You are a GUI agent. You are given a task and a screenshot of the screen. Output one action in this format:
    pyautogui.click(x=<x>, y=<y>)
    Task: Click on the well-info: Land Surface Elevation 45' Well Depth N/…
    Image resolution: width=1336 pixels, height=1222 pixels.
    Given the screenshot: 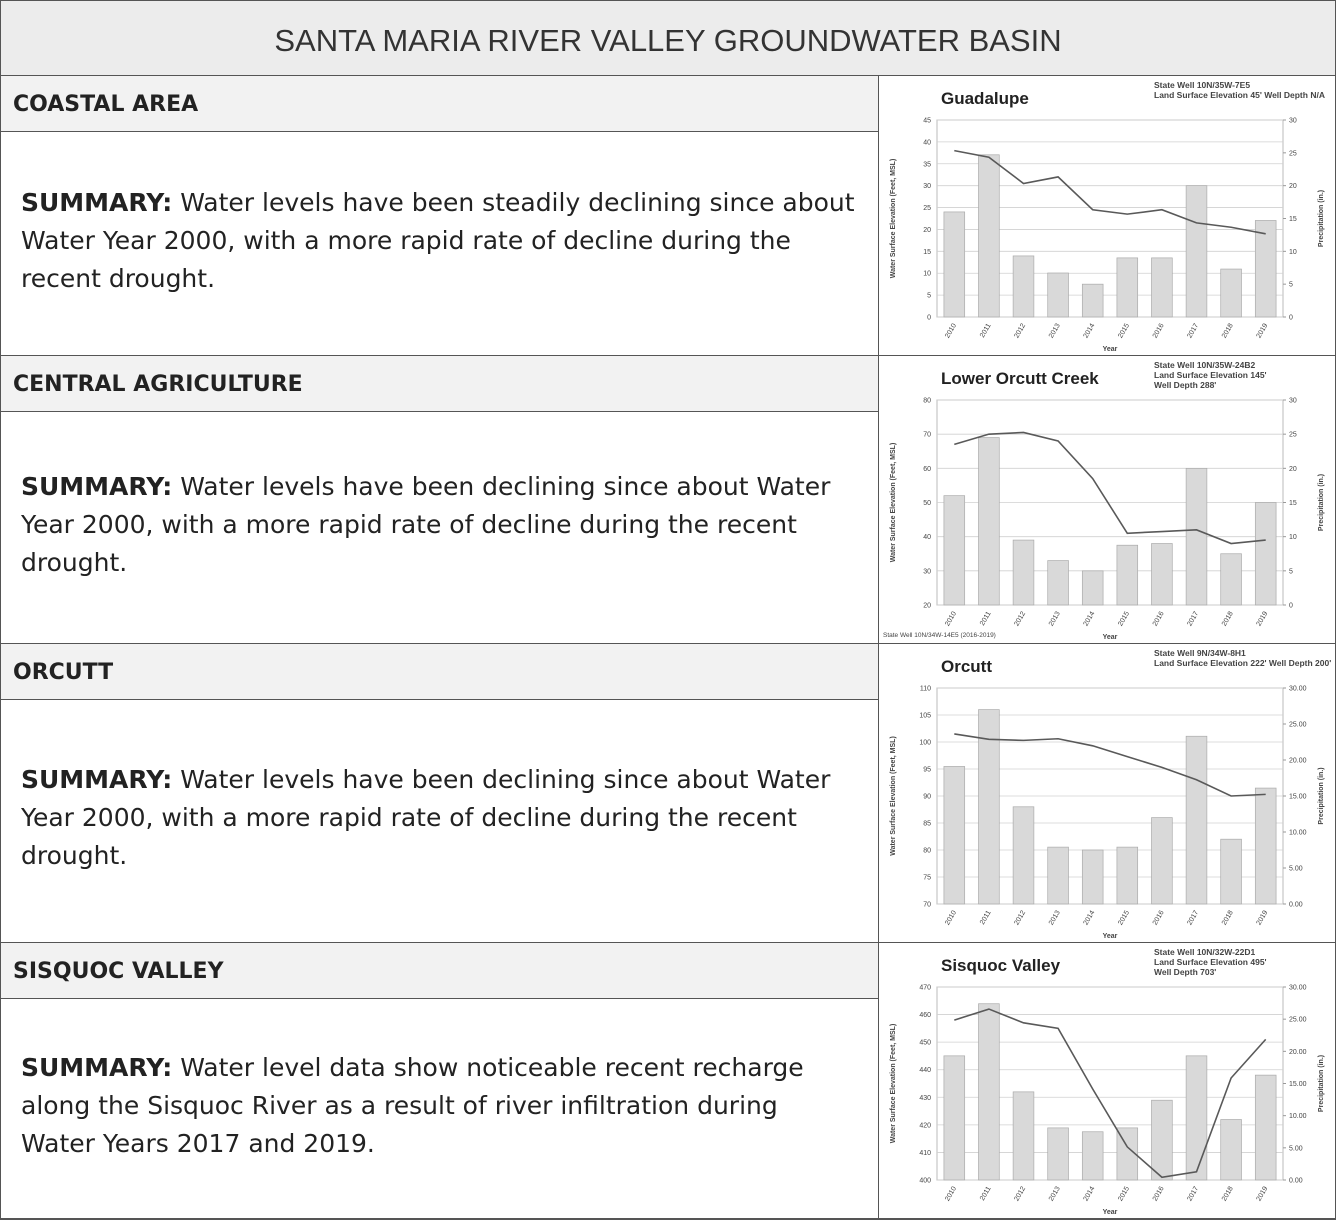 What is the action you would take?
    pyautogui.click(x=1239, y=95)
    